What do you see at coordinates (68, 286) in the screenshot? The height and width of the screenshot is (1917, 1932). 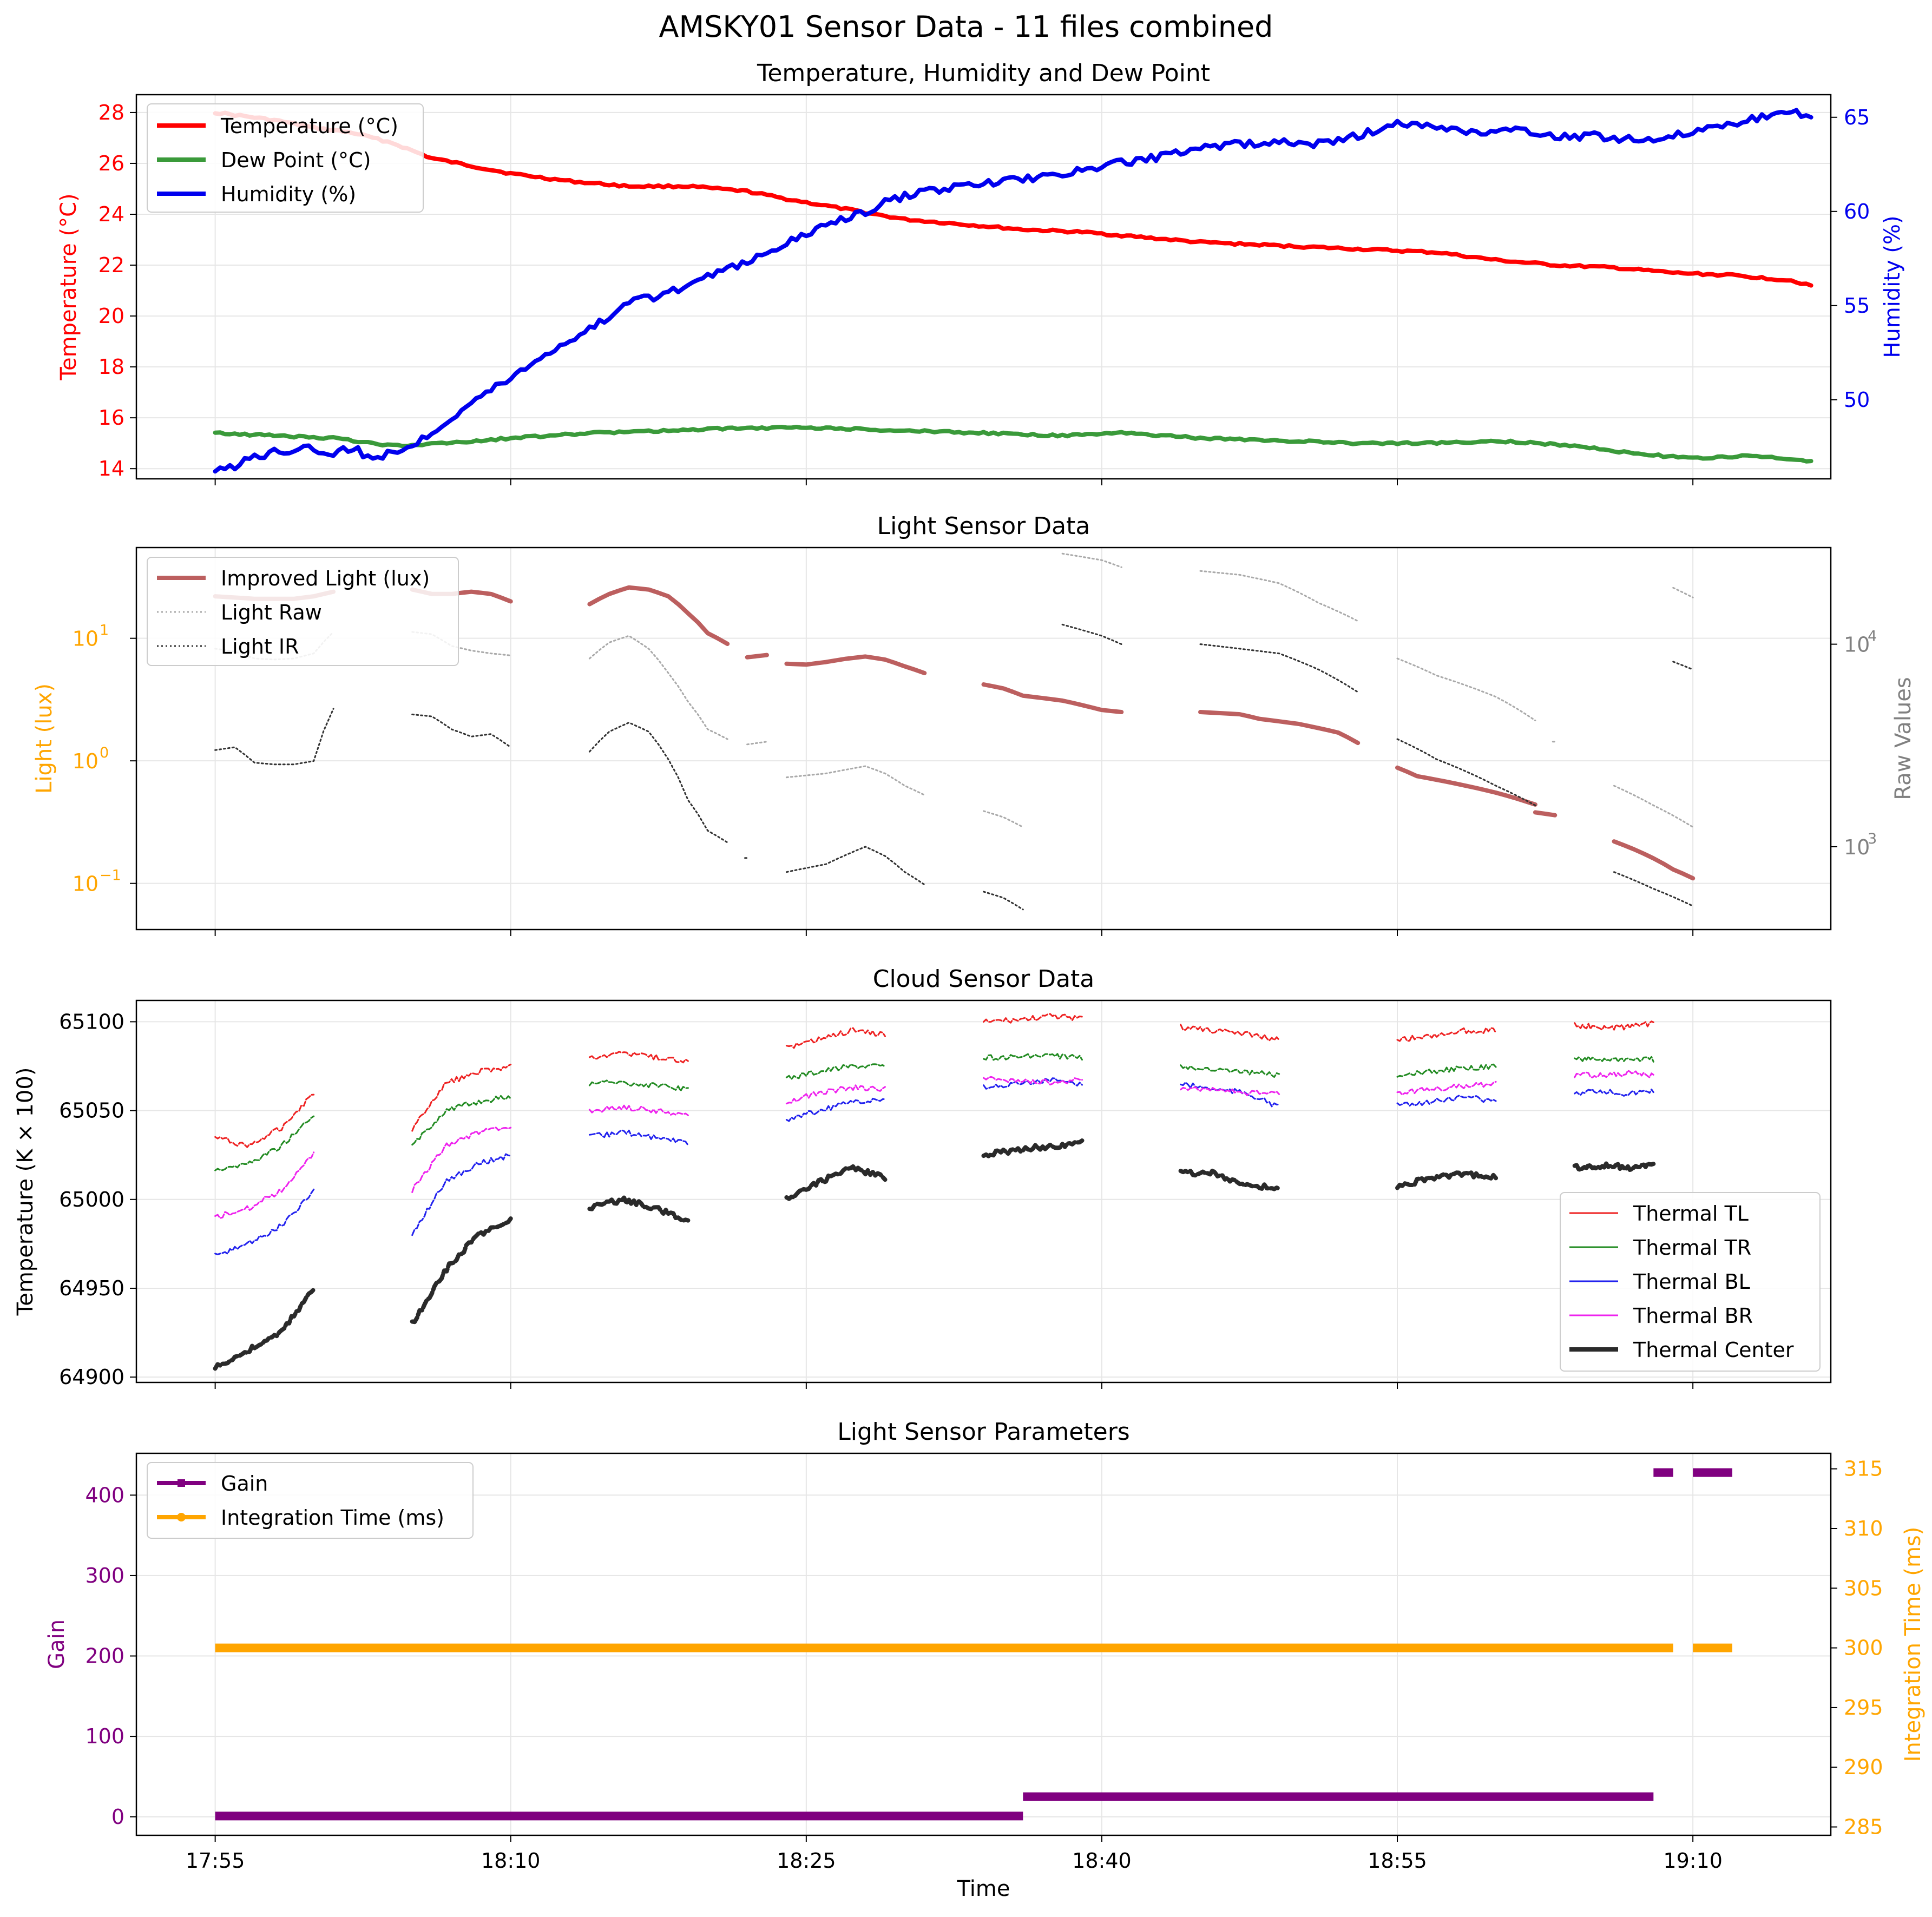 I see `y-axis-label: Temperature (°C)` at bounding box center [68, 286].